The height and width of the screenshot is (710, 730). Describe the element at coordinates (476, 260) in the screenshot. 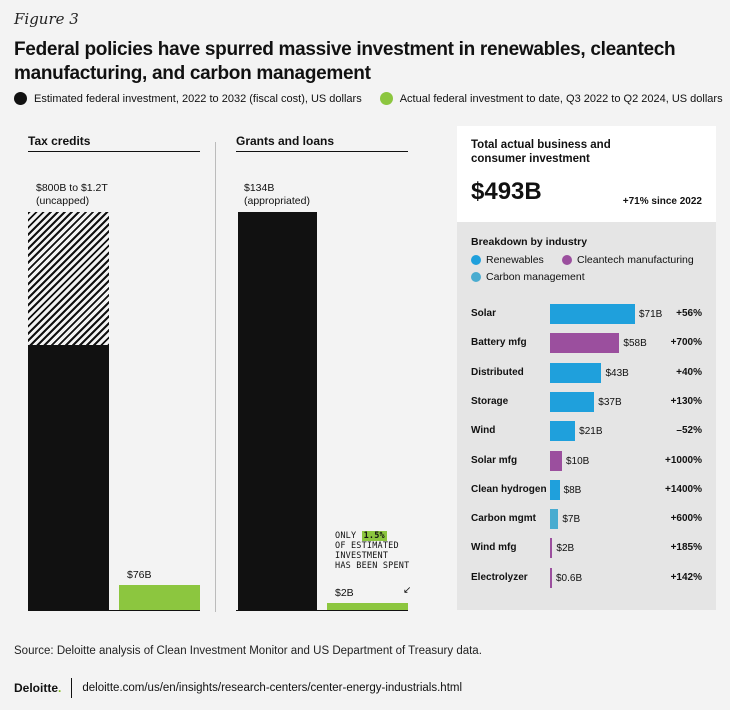

I see `renewables-dot` at that location.